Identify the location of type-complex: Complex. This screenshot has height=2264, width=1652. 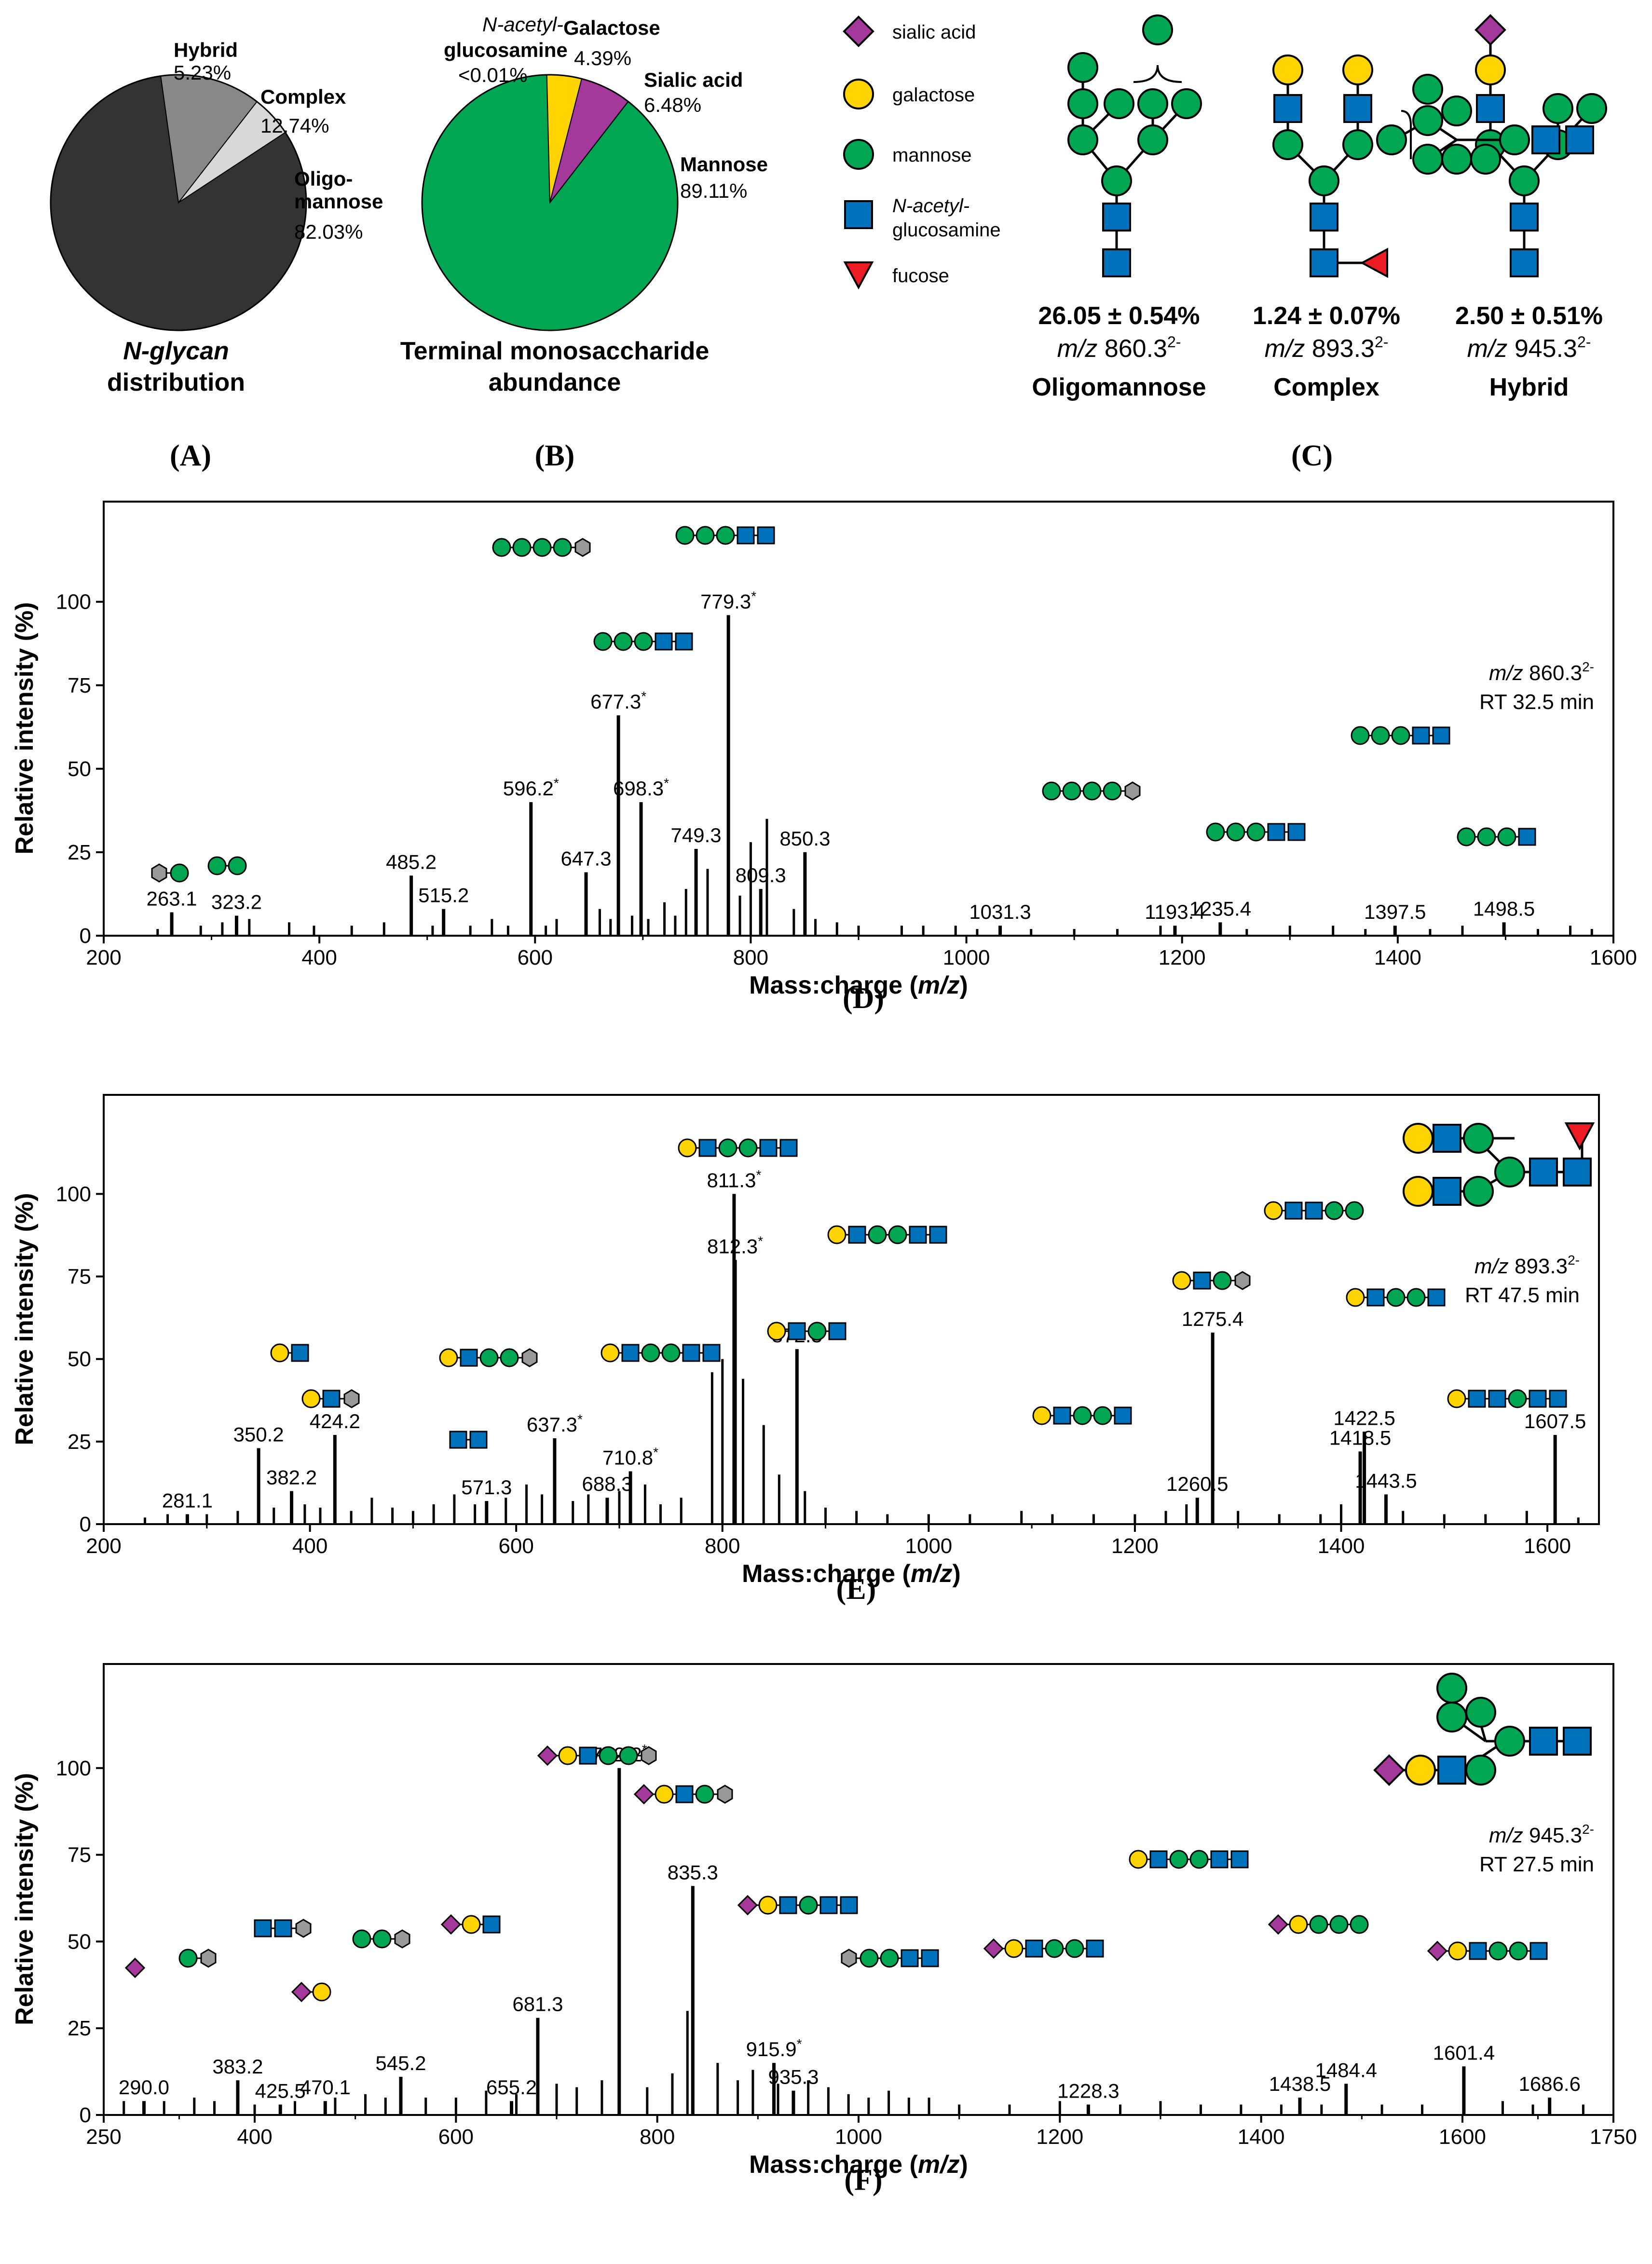
(1326, 387).